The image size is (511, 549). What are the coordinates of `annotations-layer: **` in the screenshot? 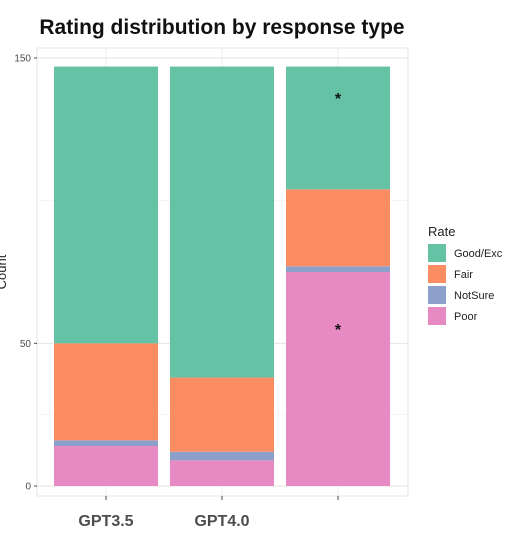 It's located at (338, 215).